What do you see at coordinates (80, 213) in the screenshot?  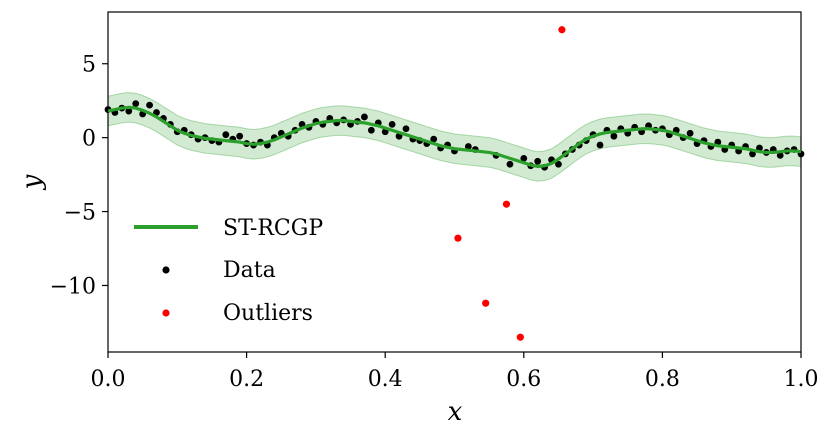 I see `y-tick-label: −5` at bounding box center [80, 213].